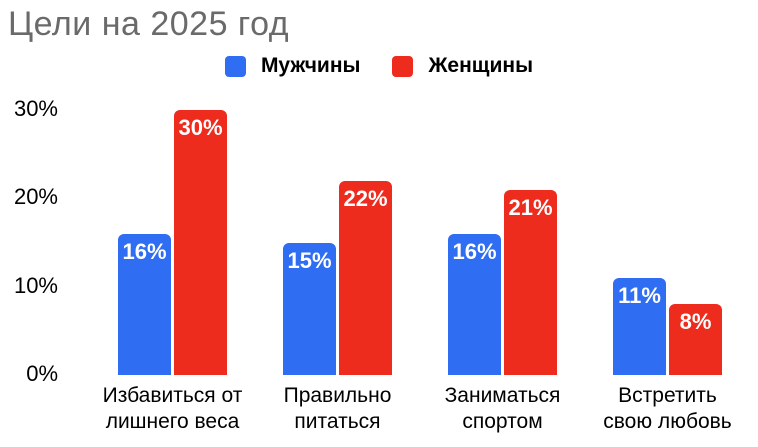  Describe the element at coordinates (42, 373) in the screenshot. I see `y-axis-tick-label: 0%` at that location.